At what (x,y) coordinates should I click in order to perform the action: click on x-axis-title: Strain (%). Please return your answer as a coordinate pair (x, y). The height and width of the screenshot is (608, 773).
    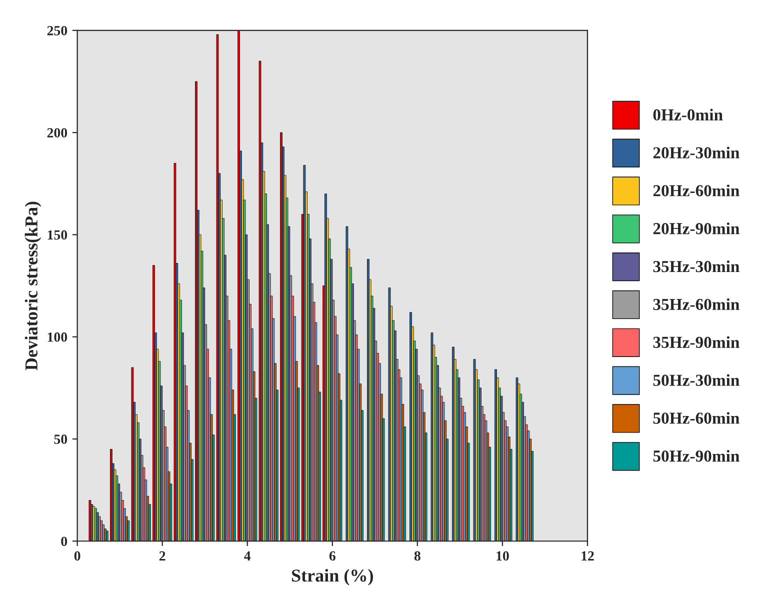
    Looking at the image, I should click on (332, 577).